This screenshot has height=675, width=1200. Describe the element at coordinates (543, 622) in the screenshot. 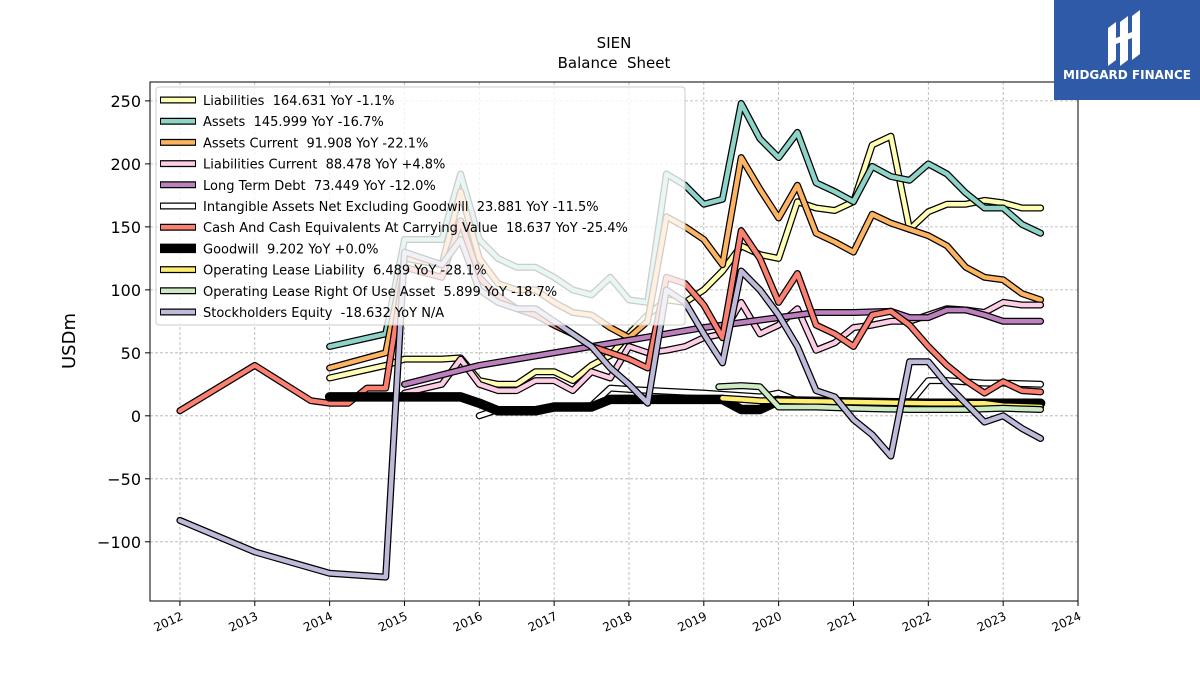

I see `x-tick-label: 2017` at that location.